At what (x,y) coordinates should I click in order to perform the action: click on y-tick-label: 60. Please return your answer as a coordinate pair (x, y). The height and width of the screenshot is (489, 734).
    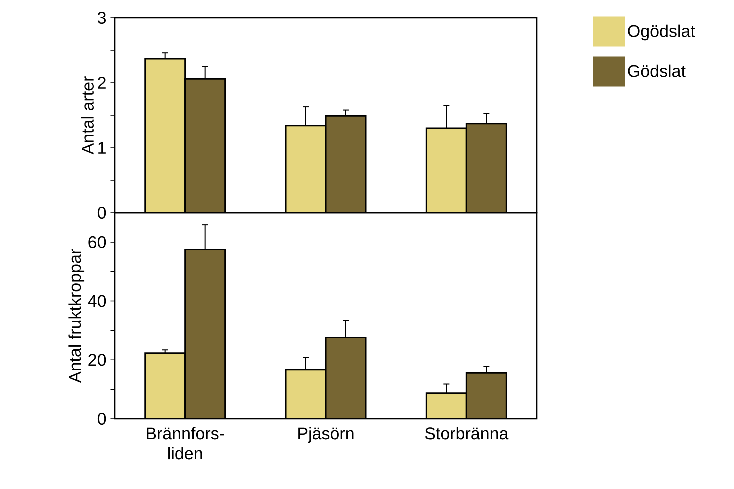
    Looking at the image, I should click on (97, 242).